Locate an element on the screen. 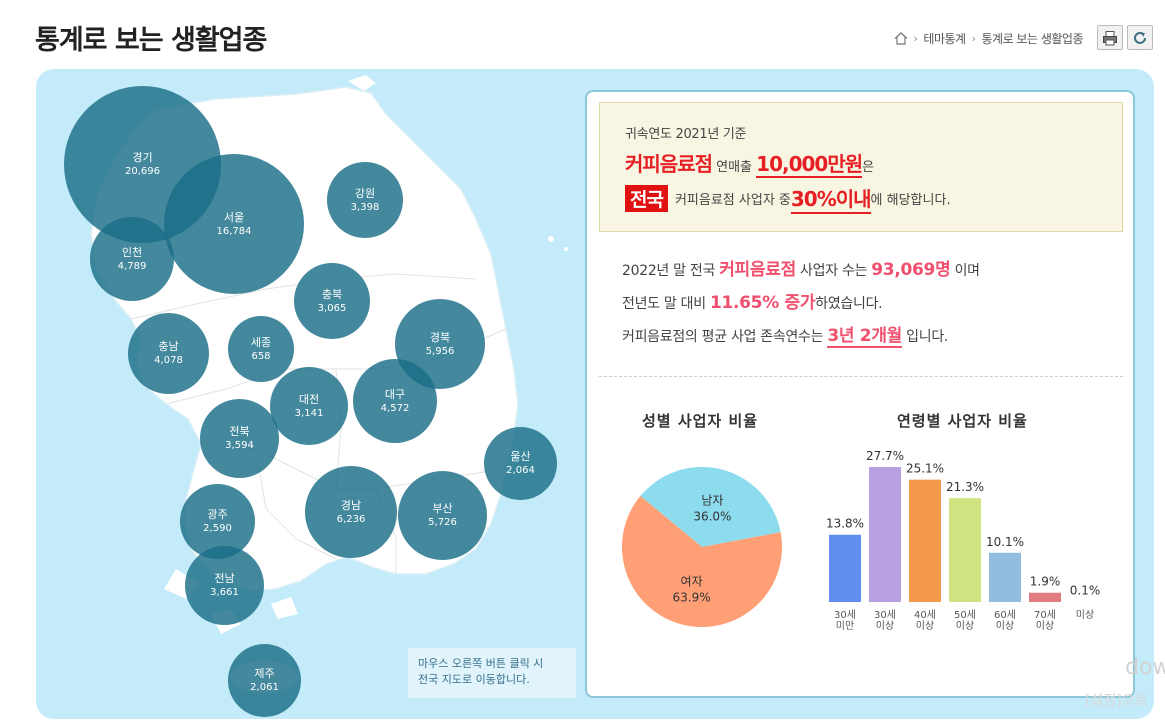  bar-value-label: 1.9% is located at coordinates (1045, 582).